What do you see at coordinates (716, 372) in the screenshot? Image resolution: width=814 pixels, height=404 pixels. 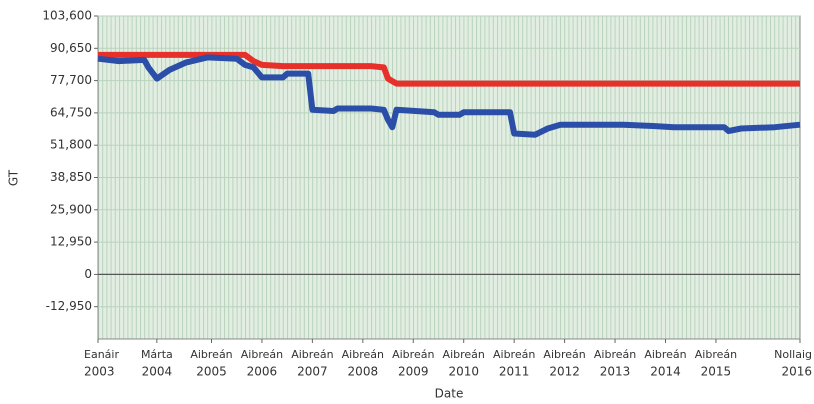 I see `x-tick-year: 2015` at bounding box center [716, 372].